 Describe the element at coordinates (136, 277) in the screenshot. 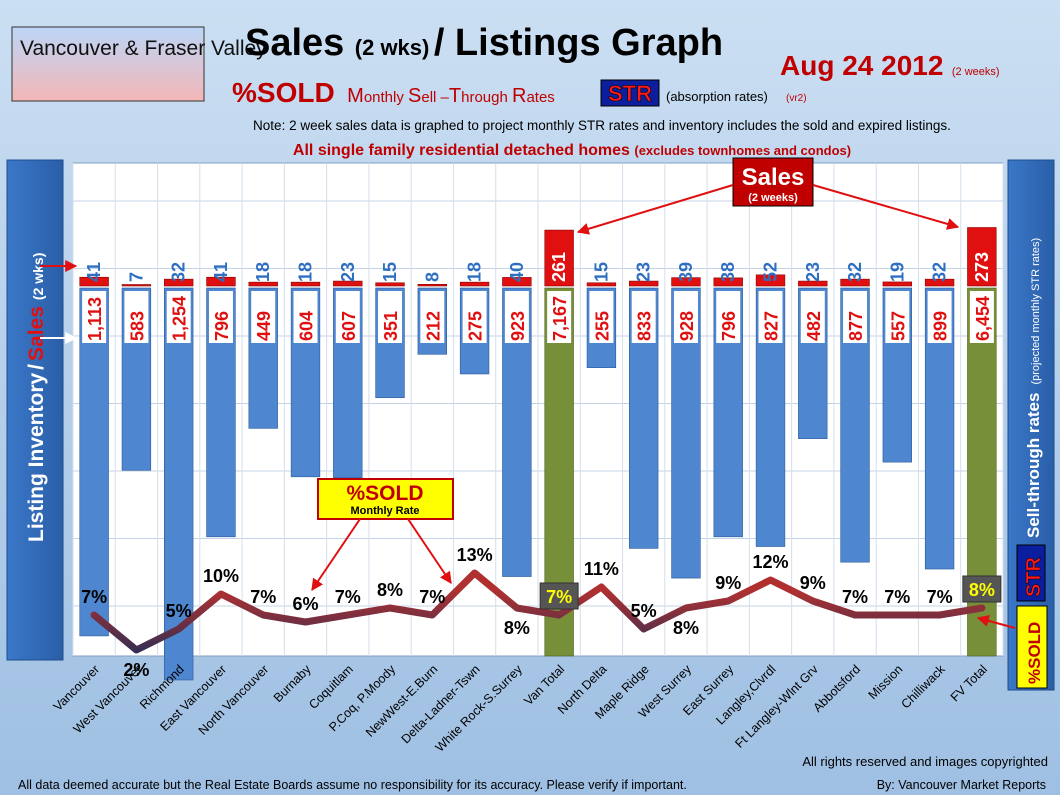

I see `sales-value-label: 7` at that location.